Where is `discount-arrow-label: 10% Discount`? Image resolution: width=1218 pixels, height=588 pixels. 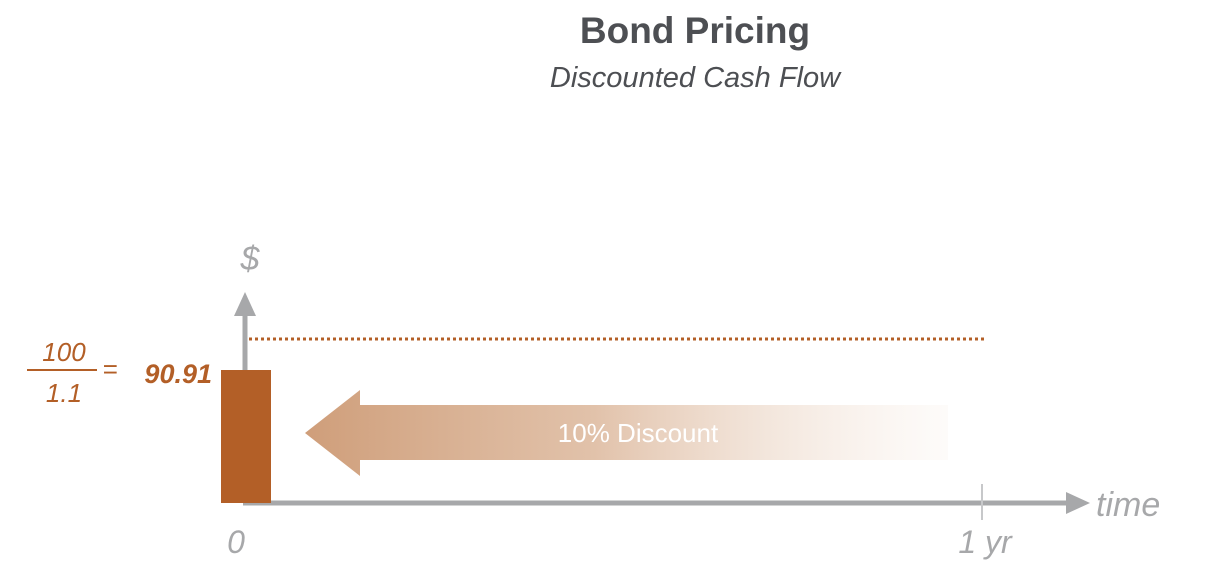 discount-arrow-label: 10% Discount is located at coordinates (638, 433).